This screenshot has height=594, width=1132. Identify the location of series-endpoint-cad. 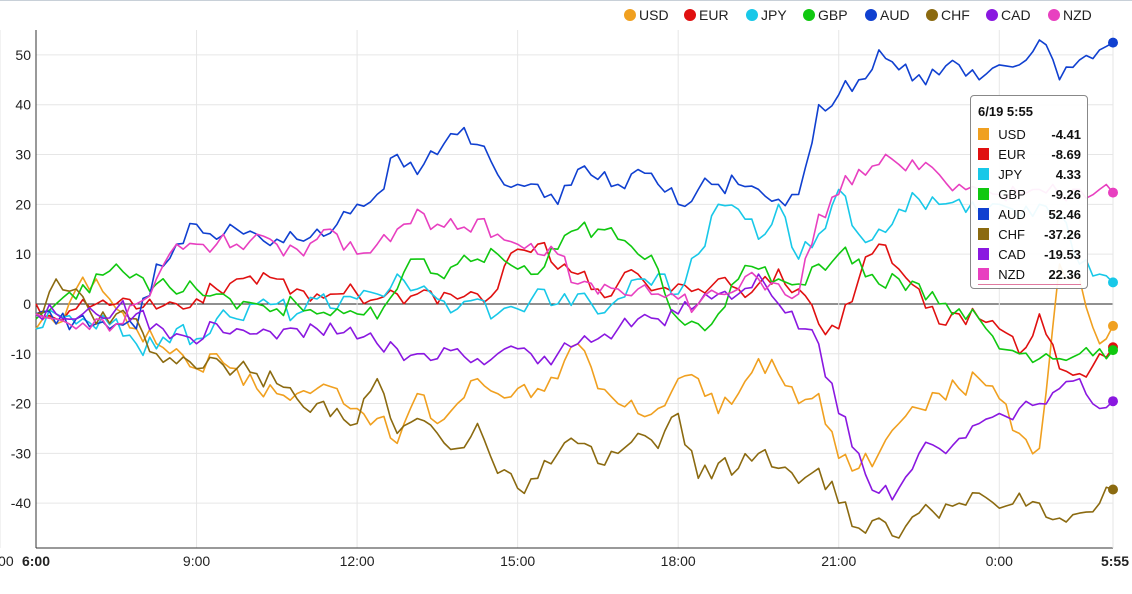
(1113, 401).